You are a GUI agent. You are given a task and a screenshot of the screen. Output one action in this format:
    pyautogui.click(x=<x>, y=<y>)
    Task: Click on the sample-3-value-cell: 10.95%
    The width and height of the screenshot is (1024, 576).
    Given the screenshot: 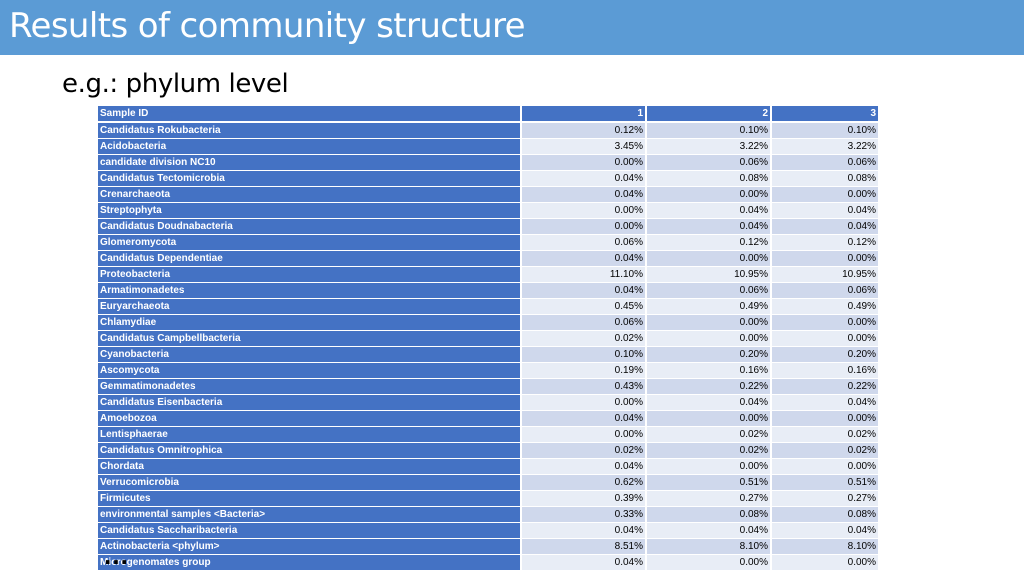 What is the action you would take?
    pyautogui.click(x=825, y=275)
    